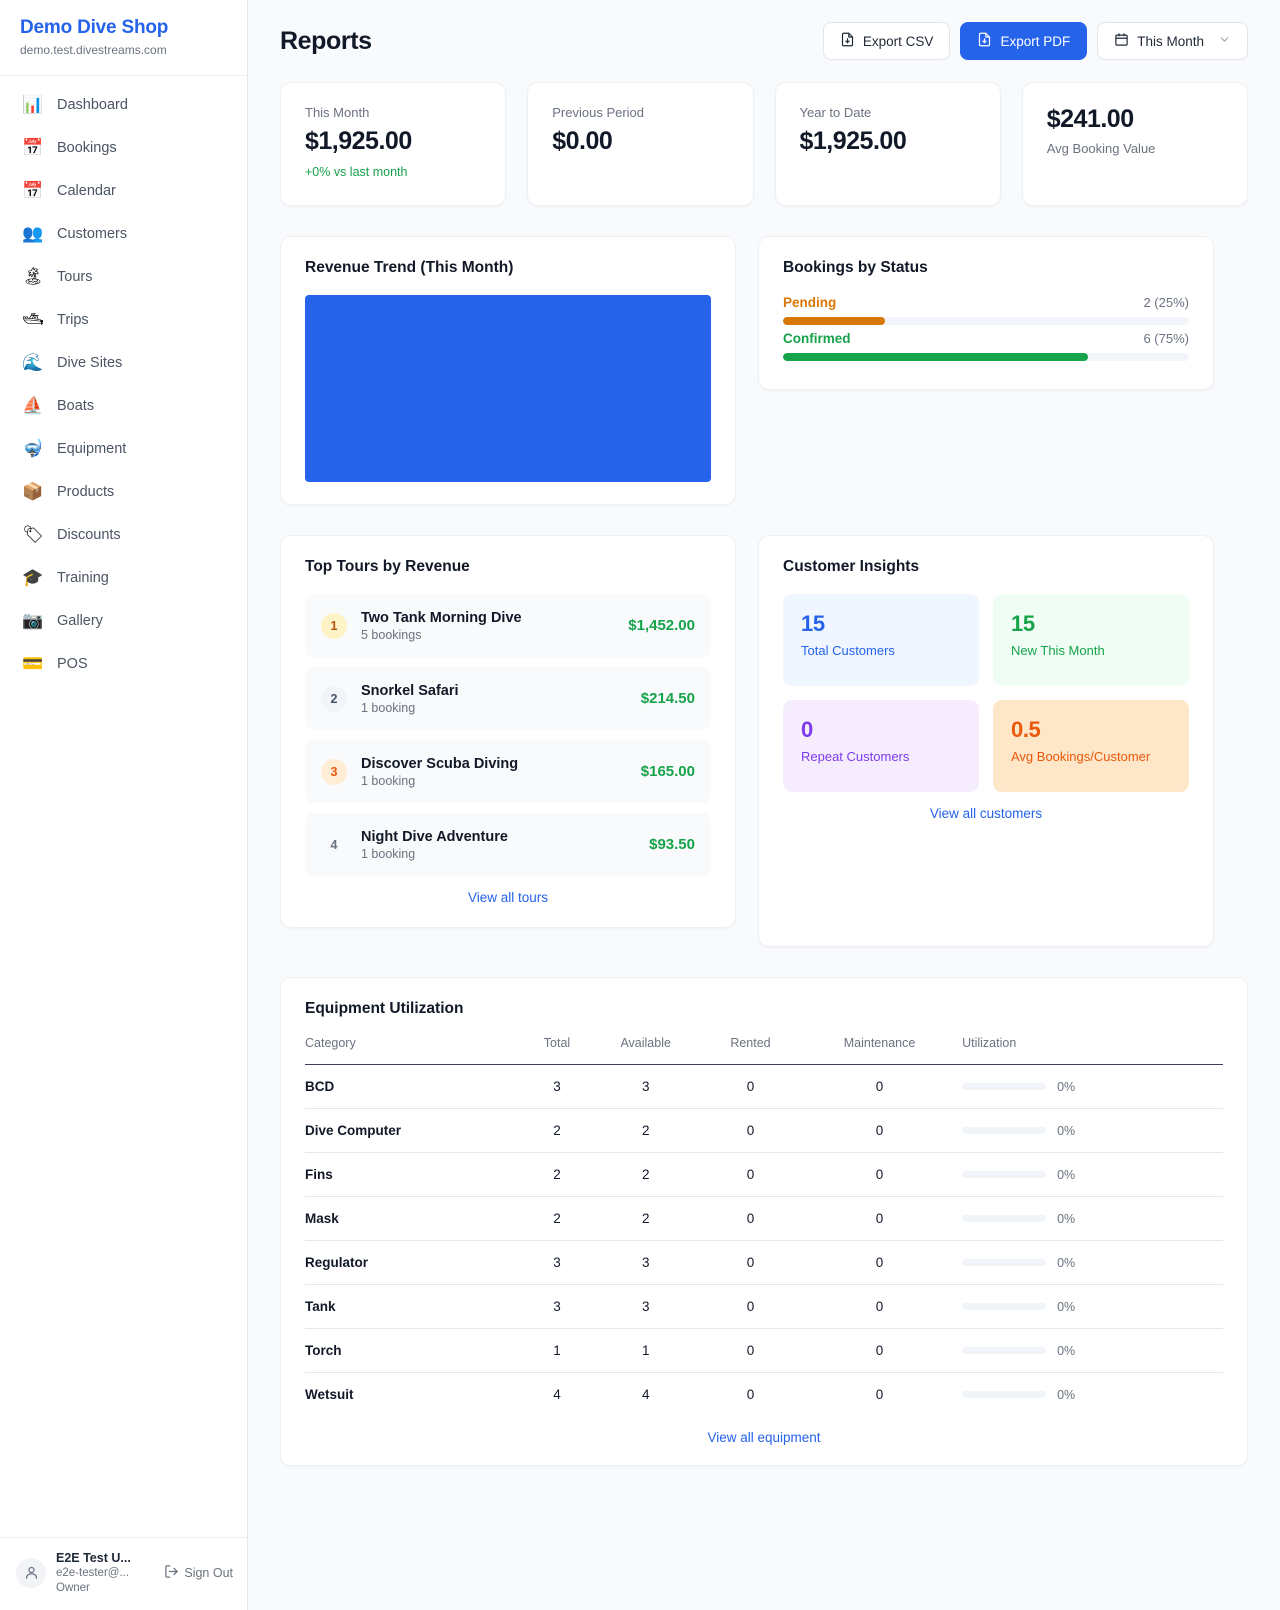  What do you see at coordinates (92, 449) in the screenshot?
I see `sidebar-item-label: Equipment` at bounding box center [92, 449].